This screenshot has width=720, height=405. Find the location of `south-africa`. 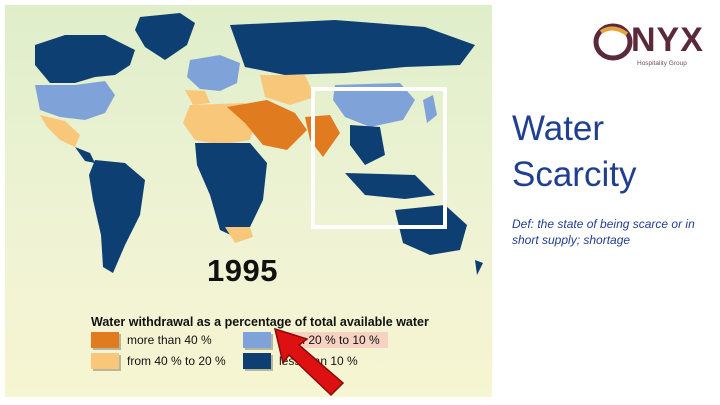

south-africa is located at coordinates (239, 235).